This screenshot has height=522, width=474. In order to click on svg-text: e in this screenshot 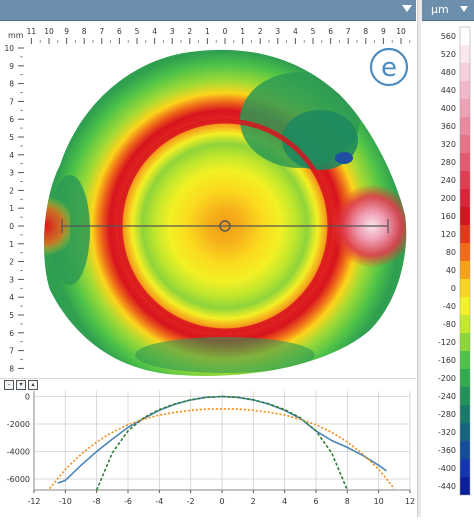, I will do `click(389, 68)`.